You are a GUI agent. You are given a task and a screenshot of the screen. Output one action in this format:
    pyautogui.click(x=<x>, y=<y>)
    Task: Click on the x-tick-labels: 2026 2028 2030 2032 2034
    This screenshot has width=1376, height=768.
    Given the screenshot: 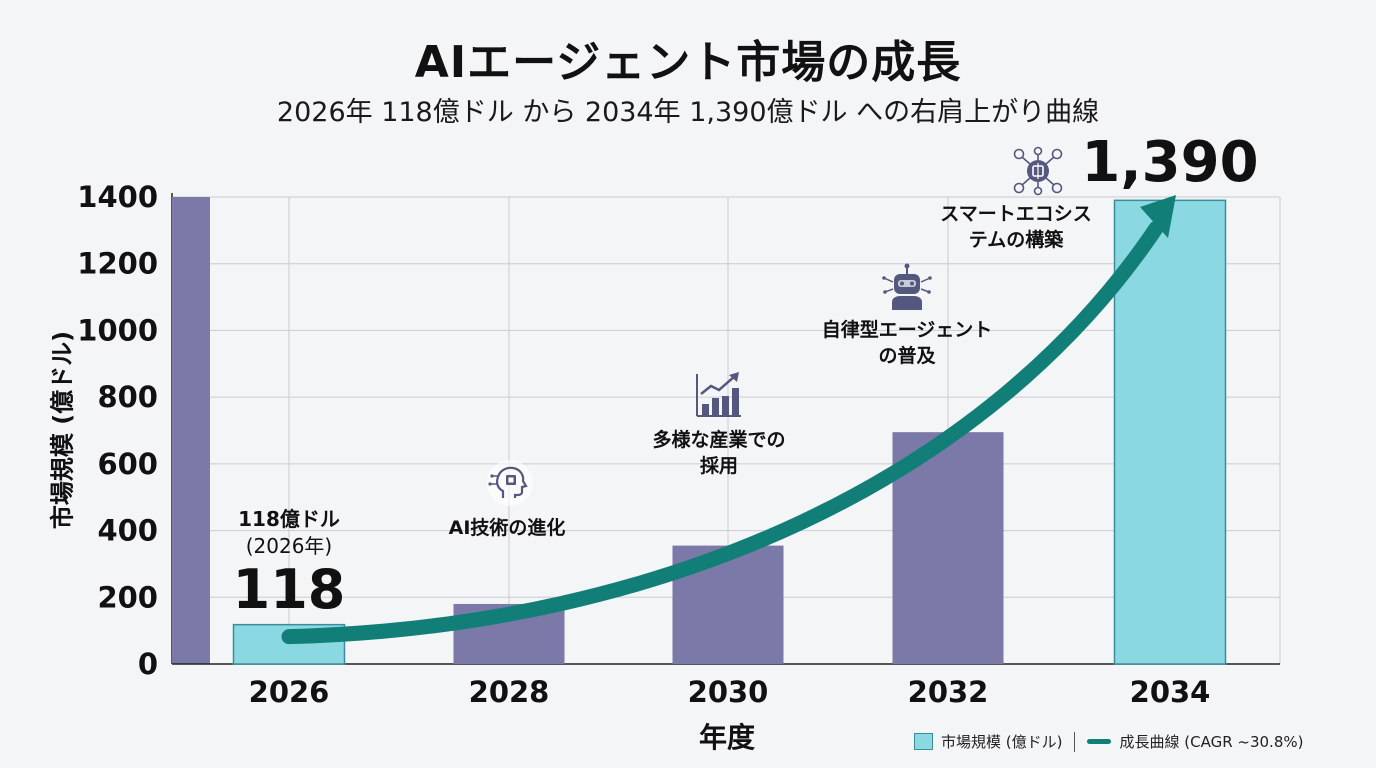 What is the action you would take?
    pyautogui.click(x=730, y=692)
    